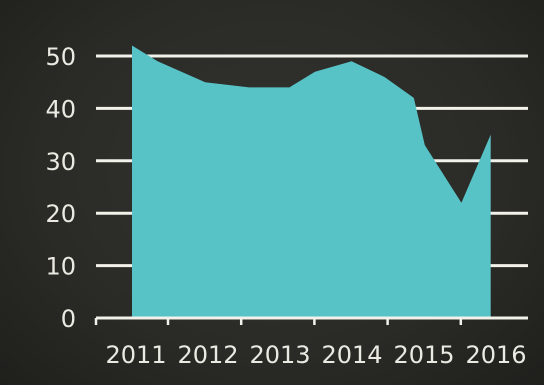 Image resolution: width=544 pixels, height=385 pixels. What do you see at coordinates (60, 109) in the screenshot?
I see `y-tick-label-40: 40` at bounding box center [60, 109].